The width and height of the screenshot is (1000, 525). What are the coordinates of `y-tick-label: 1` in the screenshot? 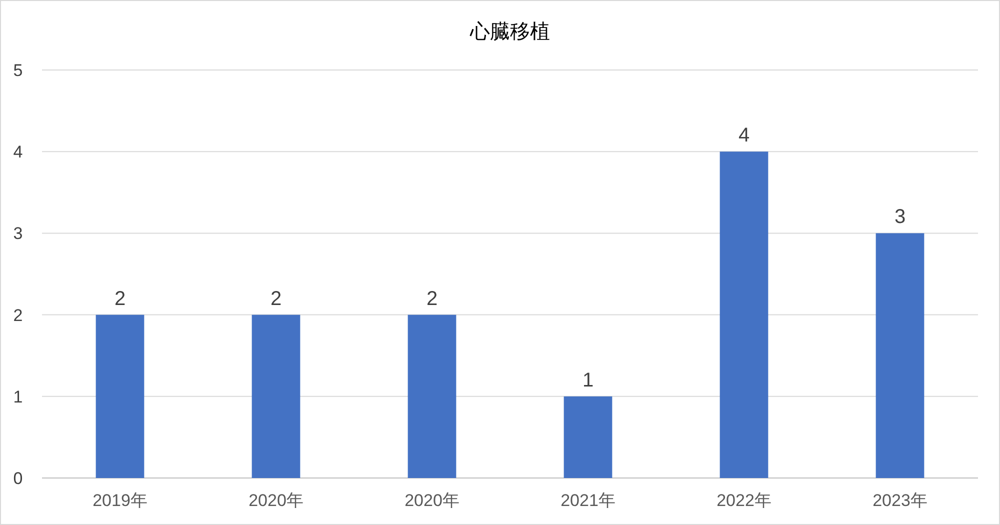 It's located at (18, 396).